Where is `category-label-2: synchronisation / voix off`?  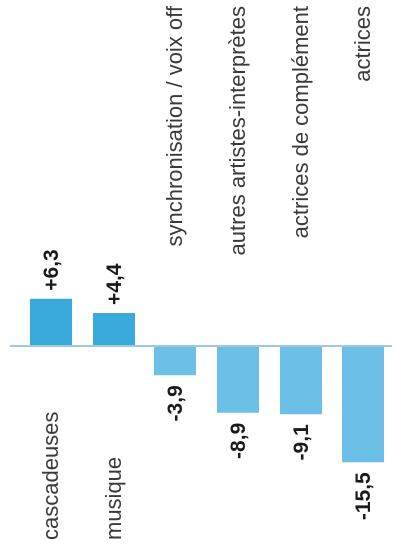
category-label-2: synchronisation / voix off is located at coordinates (174, 125).